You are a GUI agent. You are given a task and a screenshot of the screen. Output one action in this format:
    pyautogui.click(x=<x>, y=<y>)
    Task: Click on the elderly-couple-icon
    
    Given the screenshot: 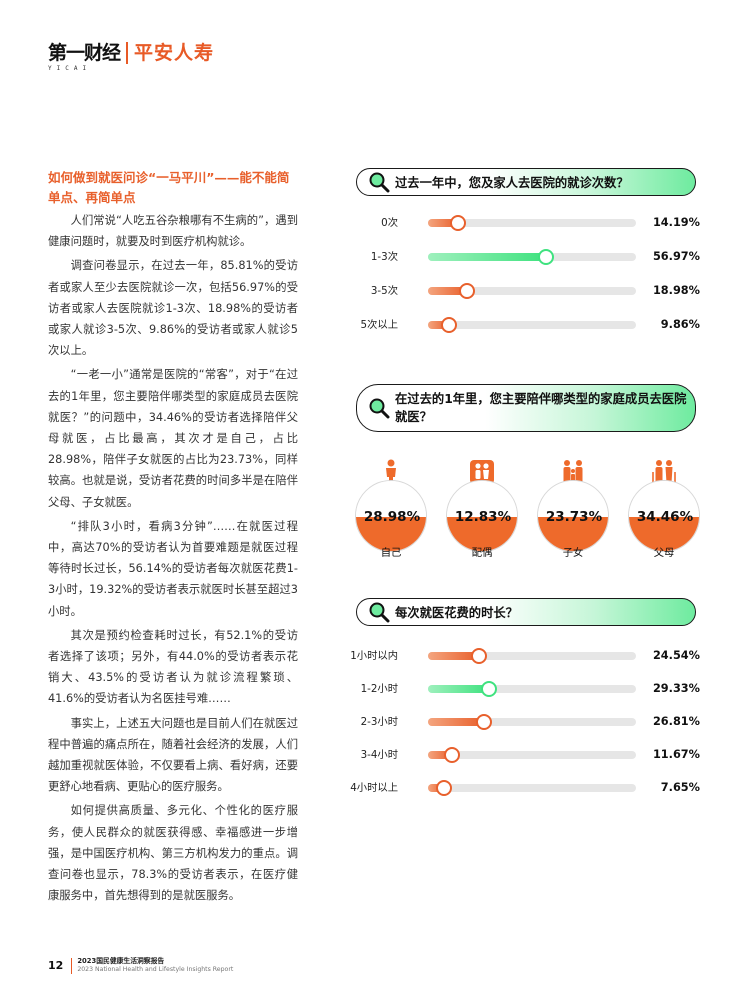 What is the action you would take?
    pyautogui.click(x=664, y=472)
    